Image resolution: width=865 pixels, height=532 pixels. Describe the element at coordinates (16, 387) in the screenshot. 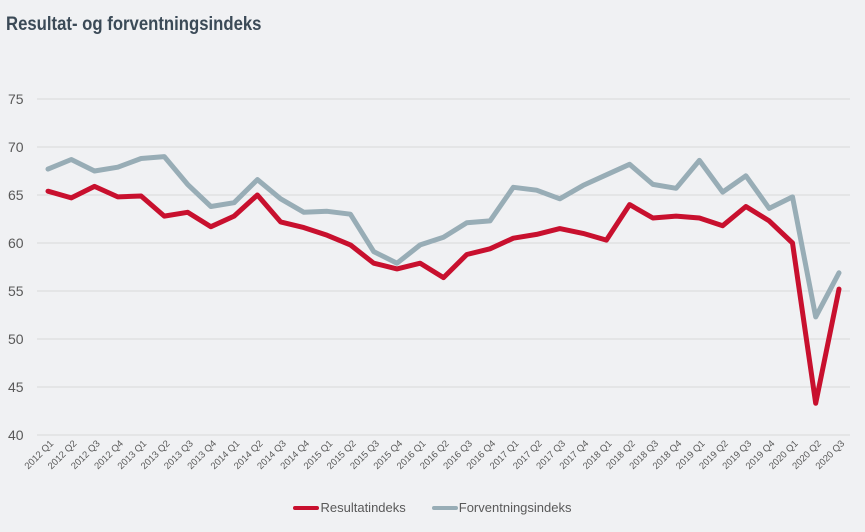

I see `y-tick-label: 45` at that location.